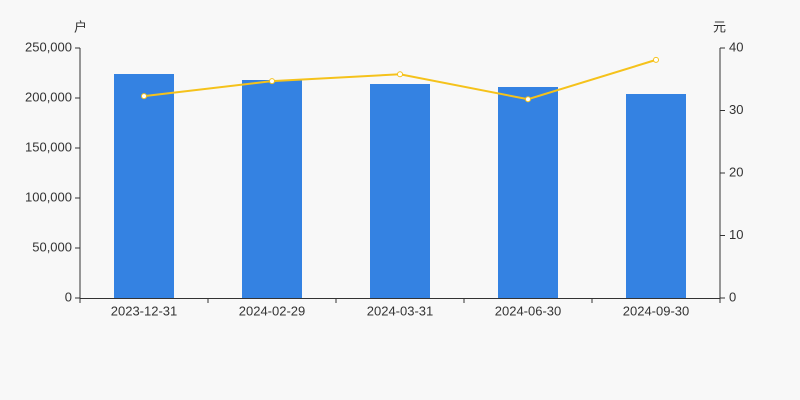  I want to click on y-tick-label: 250,000, so click(48, 46).